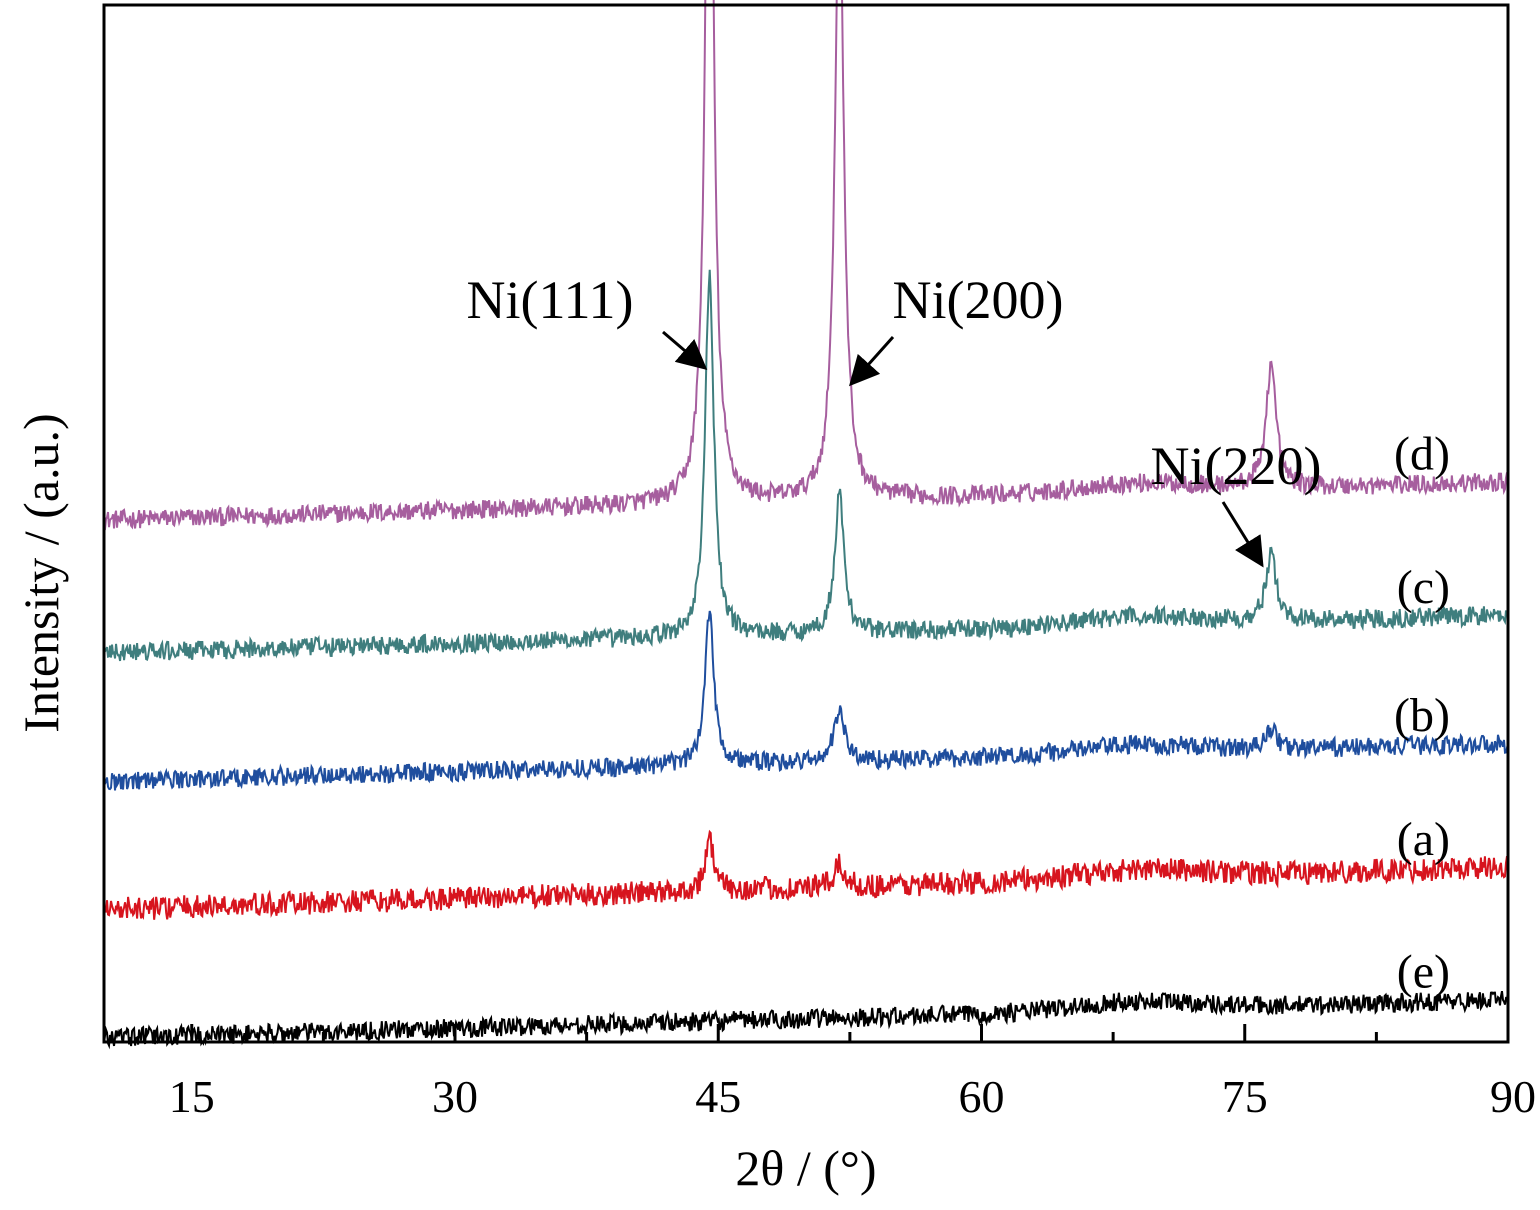 This screenshot has width=1540, height=1210. I want to click on series-label-b: (b), so click(1422, 715).